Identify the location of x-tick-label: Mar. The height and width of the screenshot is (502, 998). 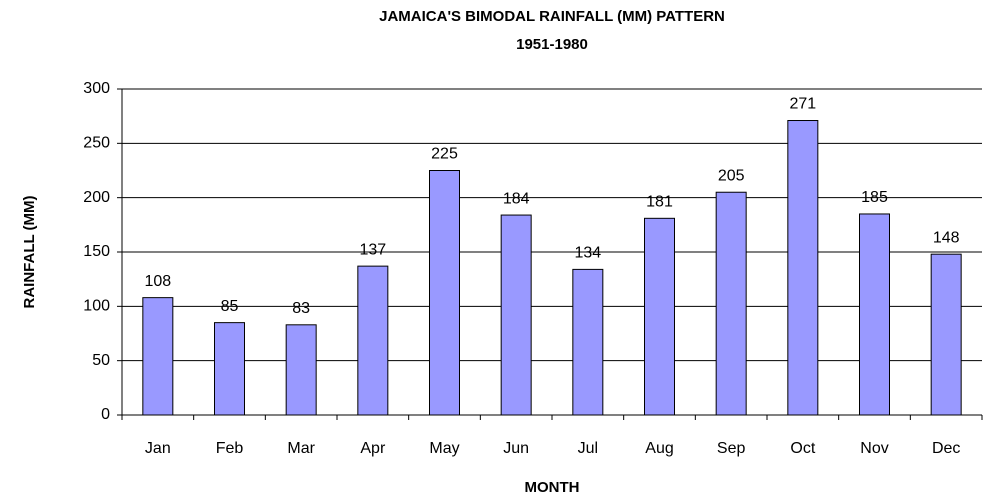
(301, 448).